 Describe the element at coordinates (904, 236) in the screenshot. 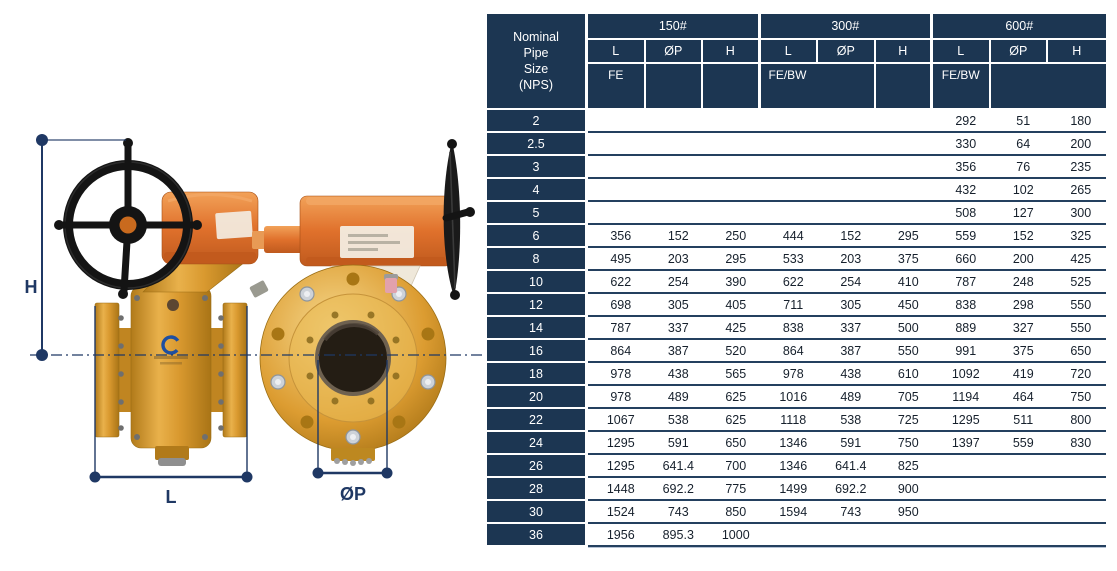

I see `table-cell: 295` at that location.